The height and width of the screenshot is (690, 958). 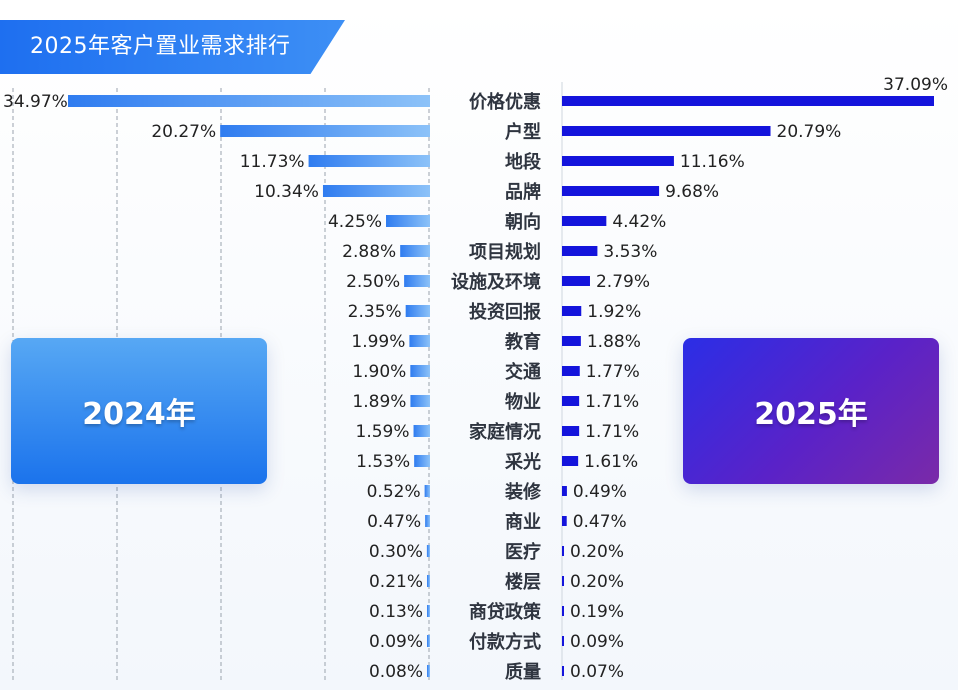 I want to click on chart-title: 2025年客户置业需求排行, so click(x=172, y=47).